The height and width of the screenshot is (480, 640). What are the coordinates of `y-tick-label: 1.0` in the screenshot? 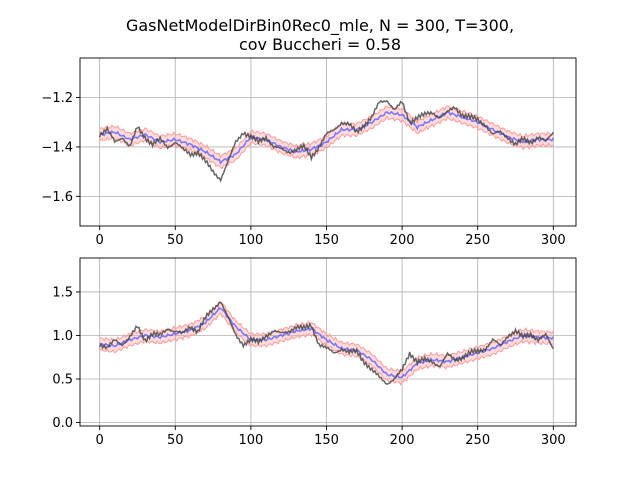 It's located at (62, 336).